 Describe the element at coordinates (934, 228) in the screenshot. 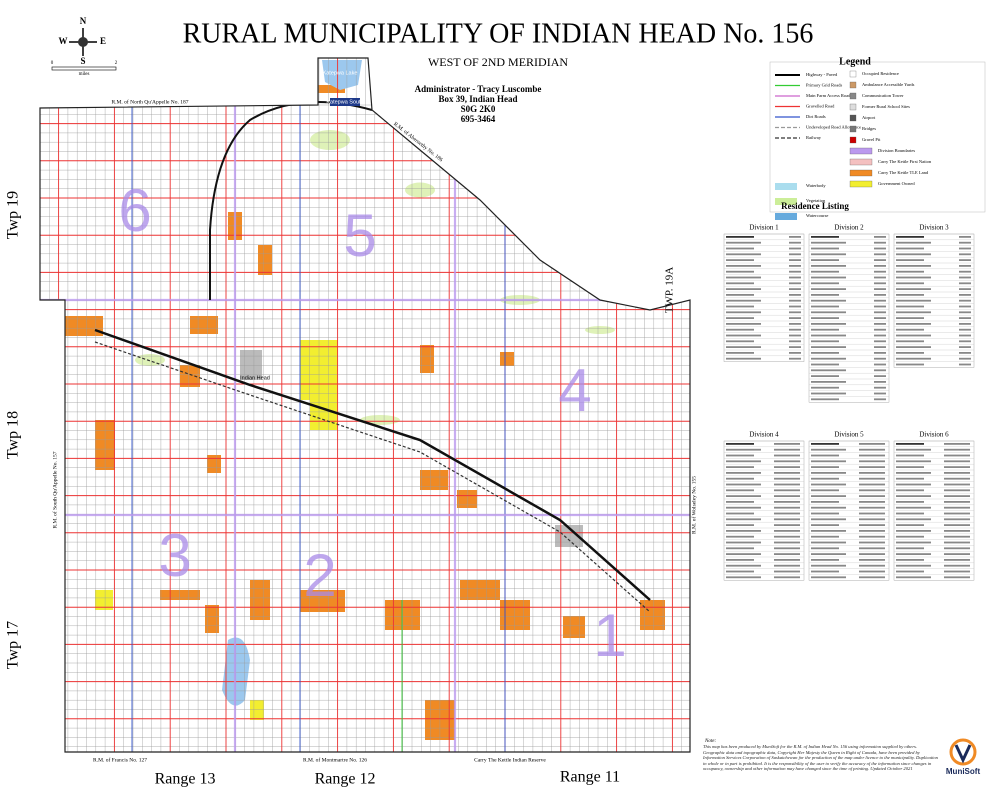

I see `division-title: Division 3` at that location.